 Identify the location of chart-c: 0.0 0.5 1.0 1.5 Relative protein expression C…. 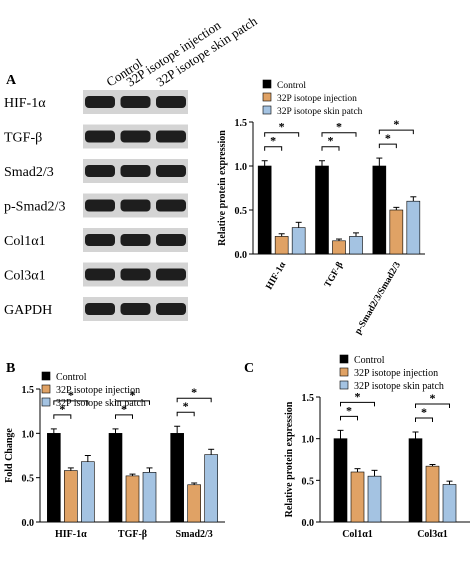
(377, 447).